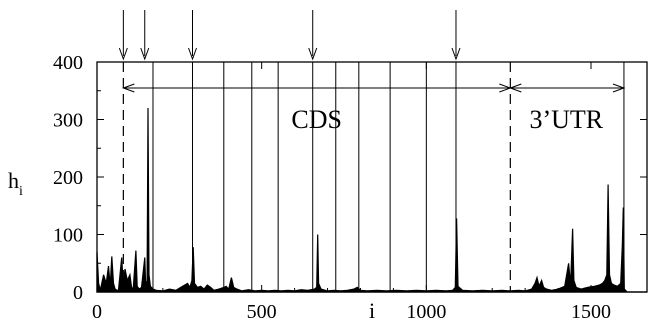 The height and width of the screenshot is (324, 650). Describe the element at coordinates (68, 121) in the screenshot. I see `y-tick-label-3: 300` at that location.